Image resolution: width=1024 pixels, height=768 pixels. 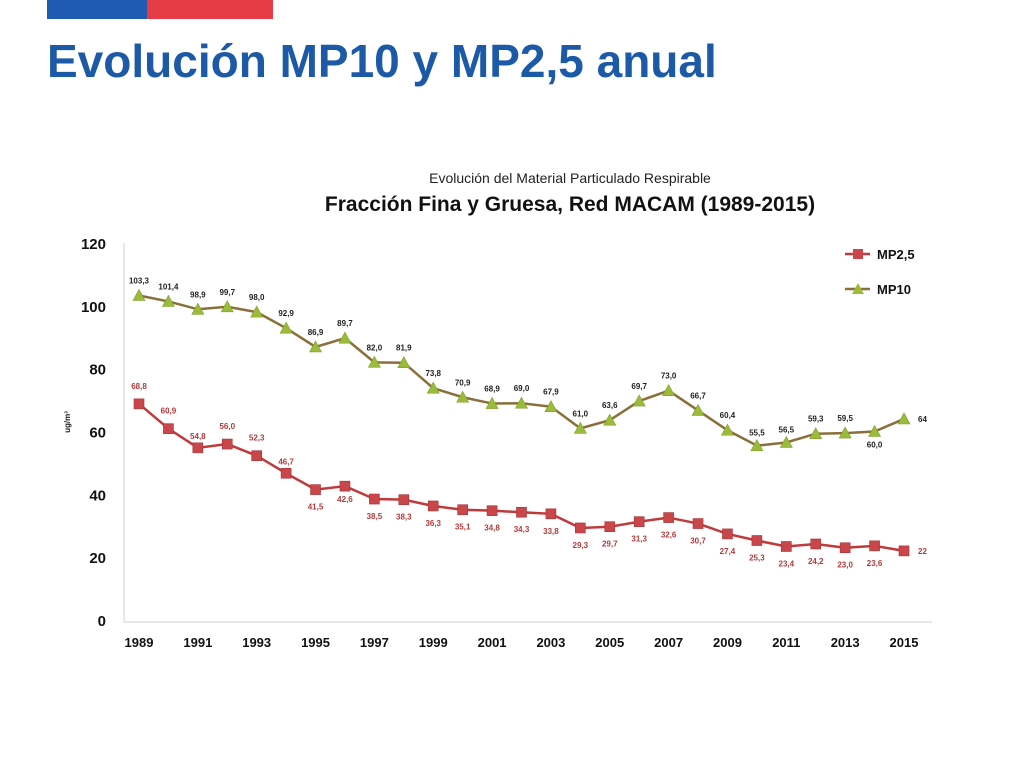 What do you see at coordinates (845, 642) in the screenshot?
I see `x-tick-label: 2013` at bounding box center [845, 642].